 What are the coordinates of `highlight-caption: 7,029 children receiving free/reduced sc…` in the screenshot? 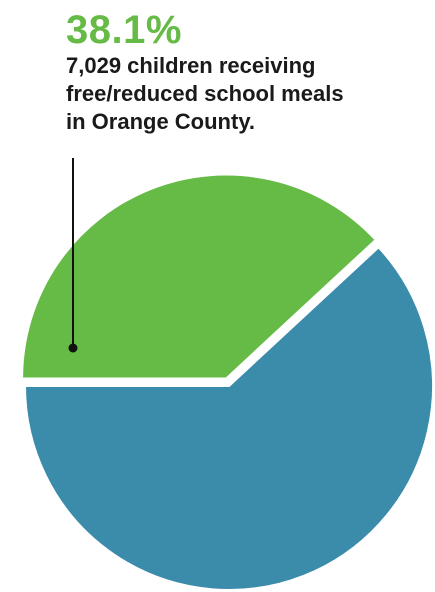 It's located at (205, 93).